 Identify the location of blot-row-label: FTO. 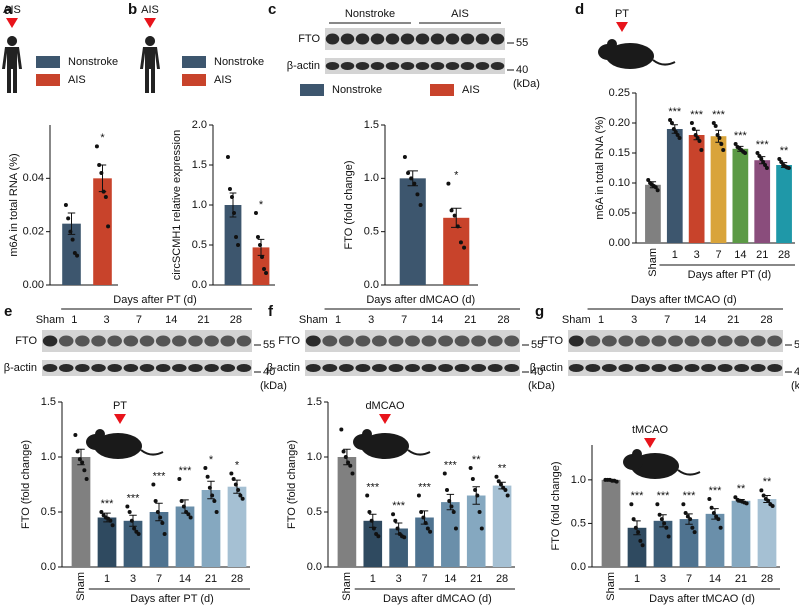
(552, 341).